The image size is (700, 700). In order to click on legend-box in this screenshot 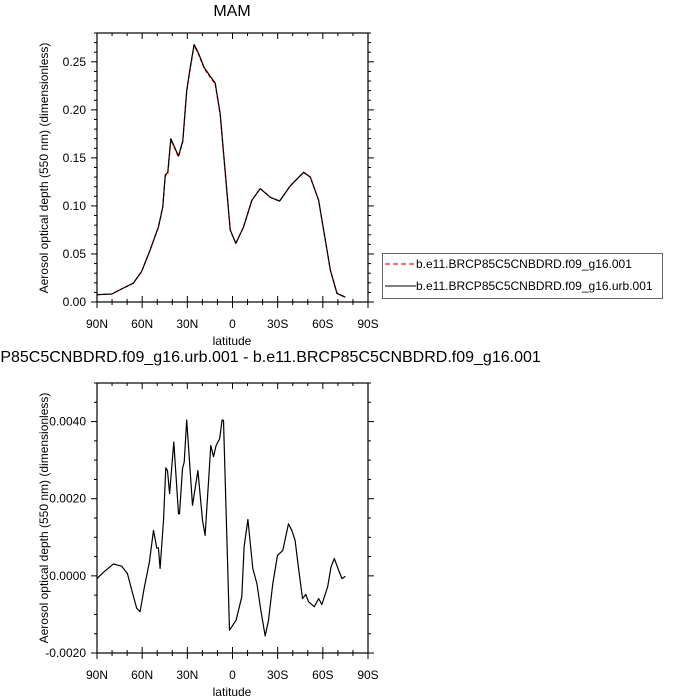, I will do `click(522, 276)`.